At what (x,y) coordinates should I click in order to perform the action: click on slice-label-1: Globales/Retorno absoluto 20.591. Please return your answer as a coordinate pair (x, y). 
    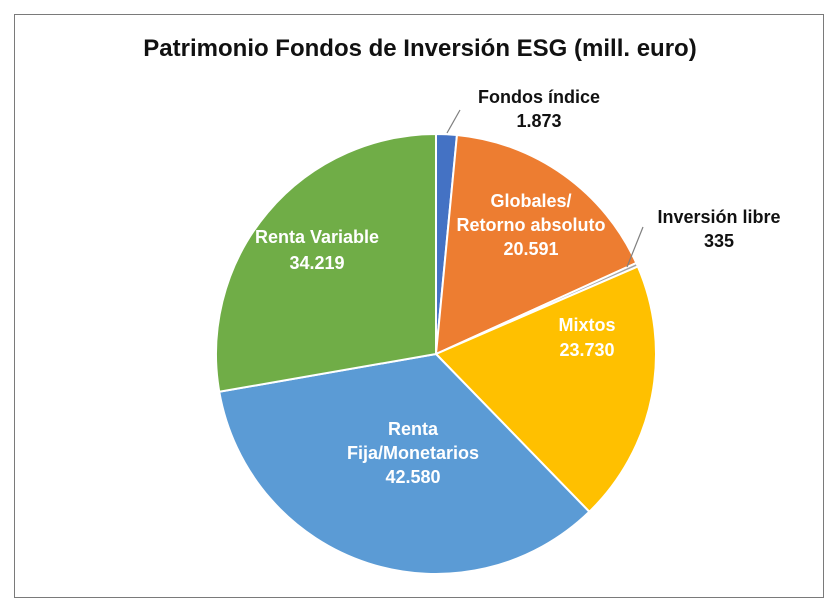
    Looking at the image, I should click on (531, 225).